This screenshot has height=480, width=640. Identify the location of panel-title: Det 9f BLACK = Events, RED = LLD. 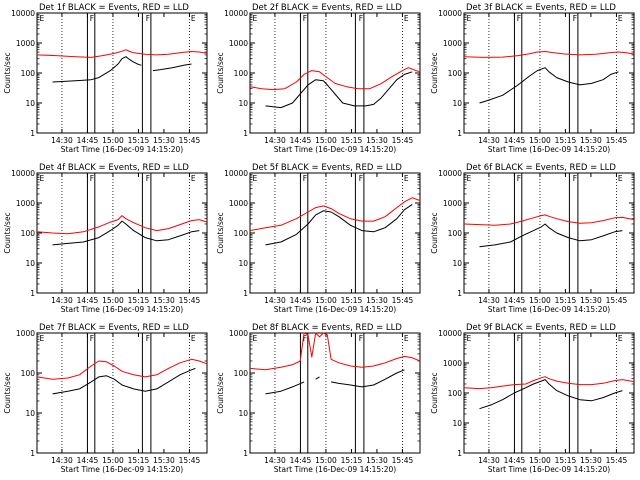
(541, 328).